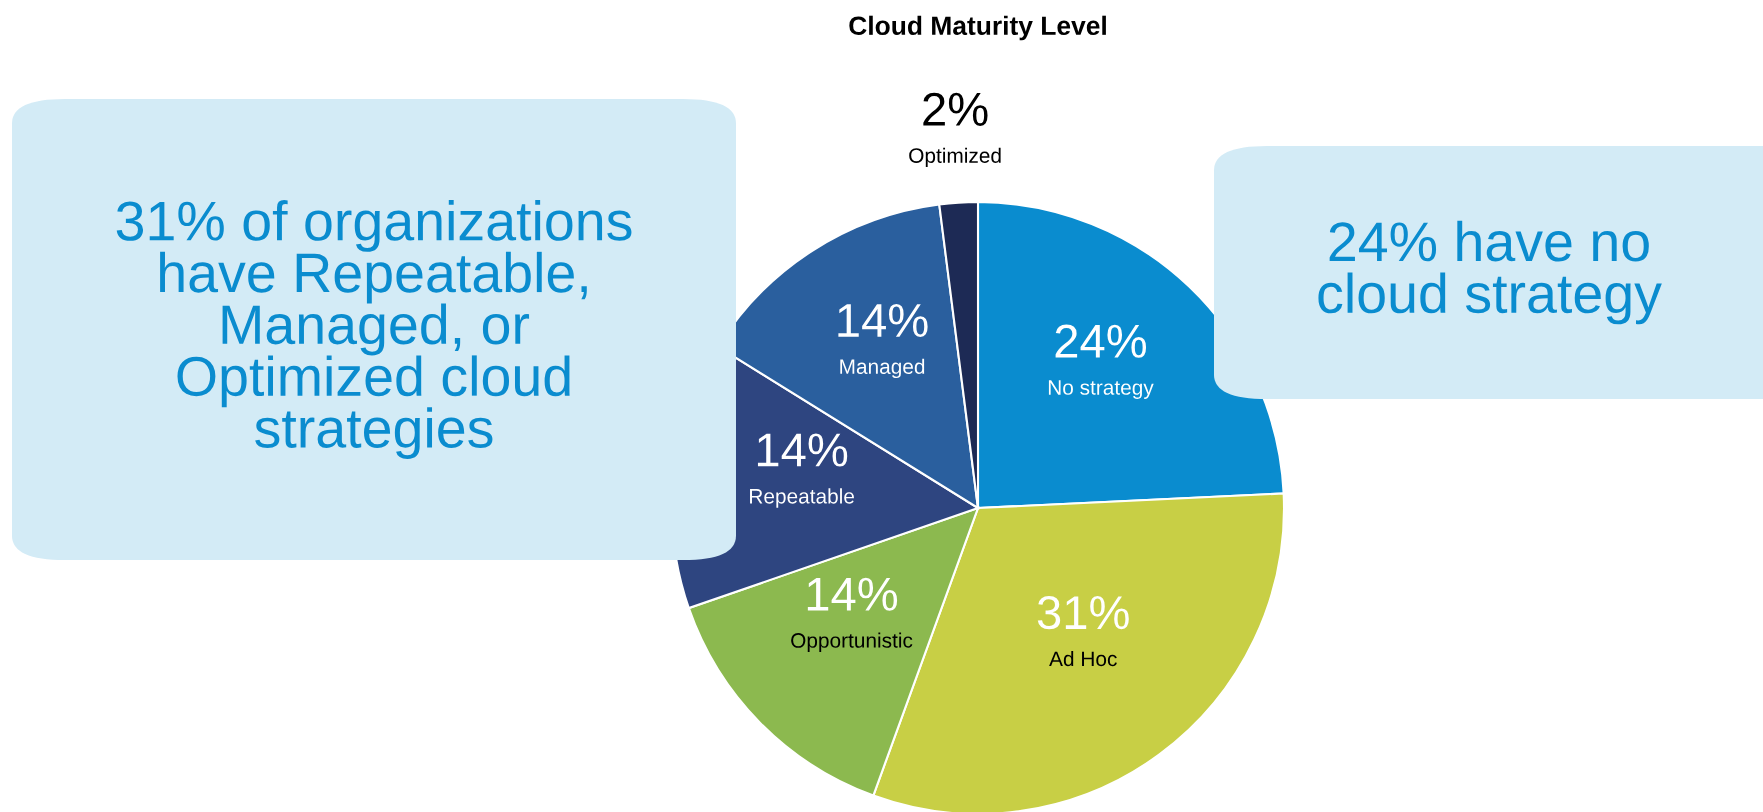 The width and height of the screenshot is (1763, 812). I want to click on slice-label: Ad Hoc, so click(1083, 658).